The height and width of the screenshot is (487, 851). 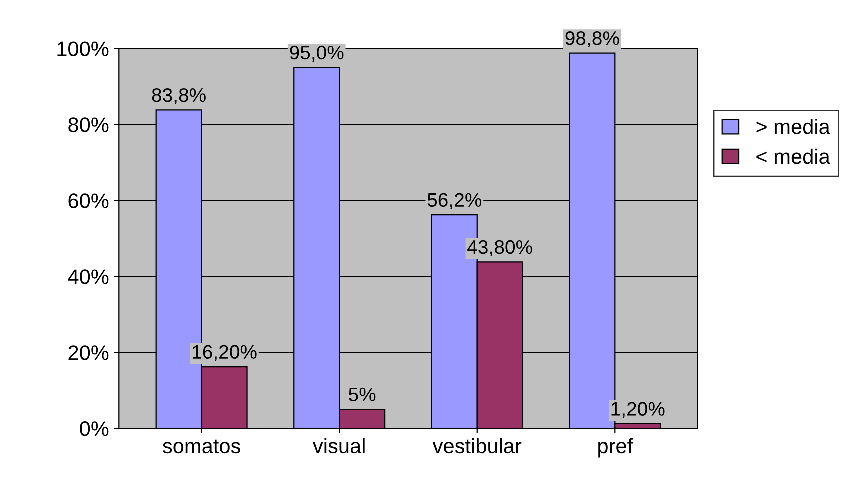 What do you see at coordinates (500, 248) in the screenshot?
I see `data-label: 43,80%` at bounding box center [500, 248].